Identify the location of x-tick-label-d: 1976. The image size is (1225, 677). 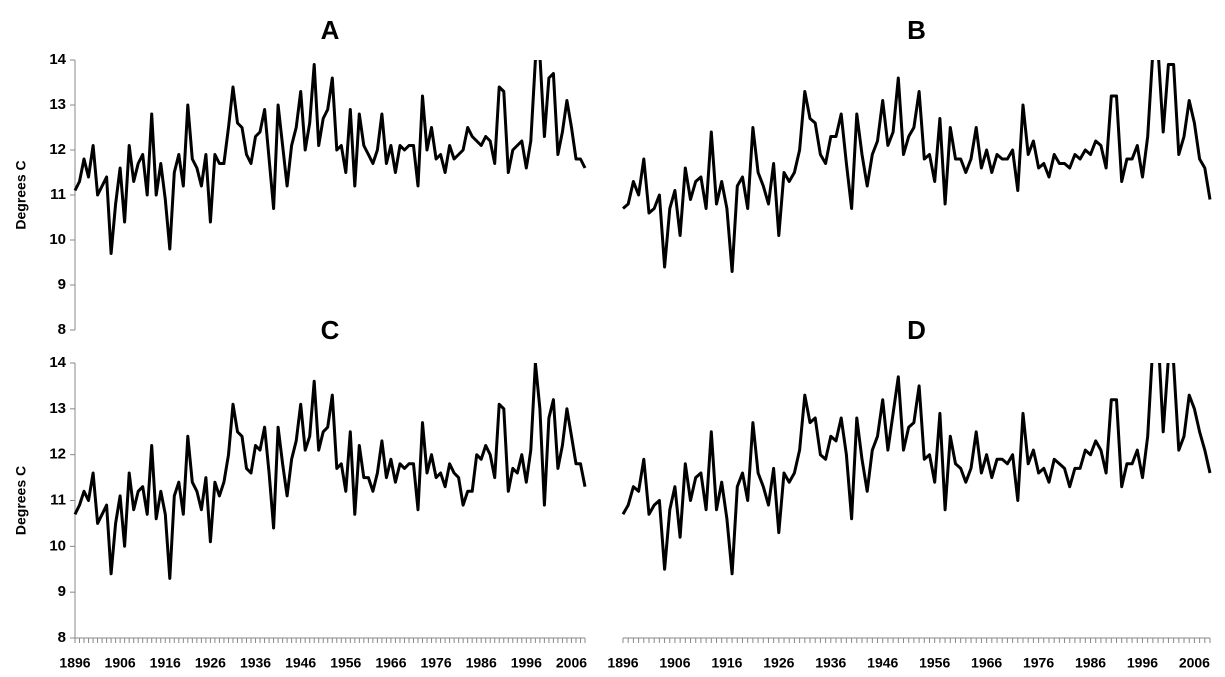
(1038, 663).